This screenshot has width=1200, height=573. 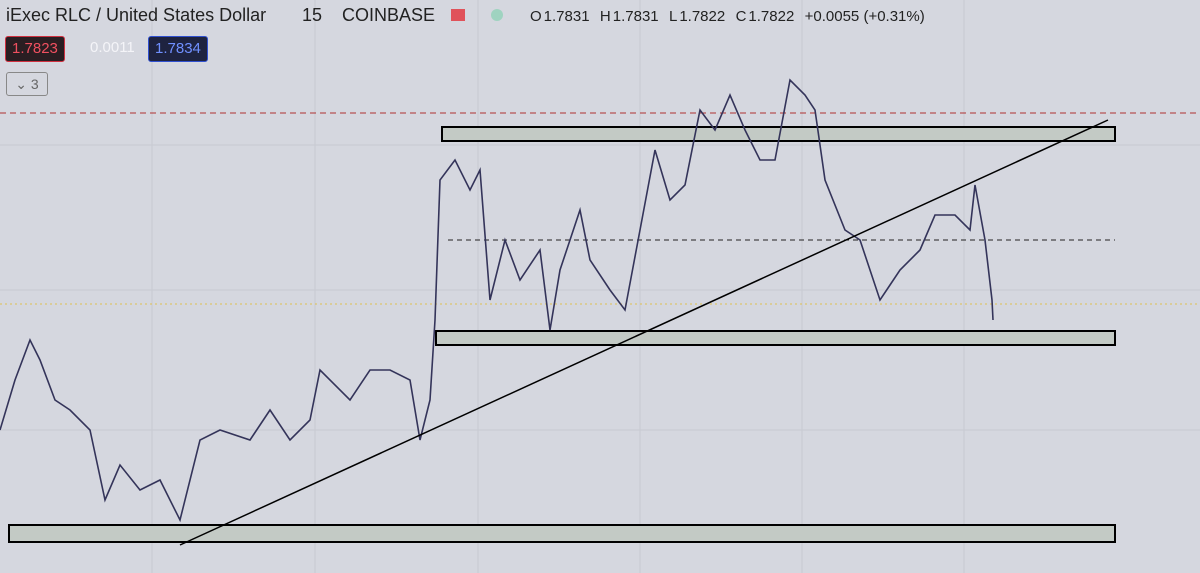 I want to click on c-value: 1.7822, so click(x=771, y=16).